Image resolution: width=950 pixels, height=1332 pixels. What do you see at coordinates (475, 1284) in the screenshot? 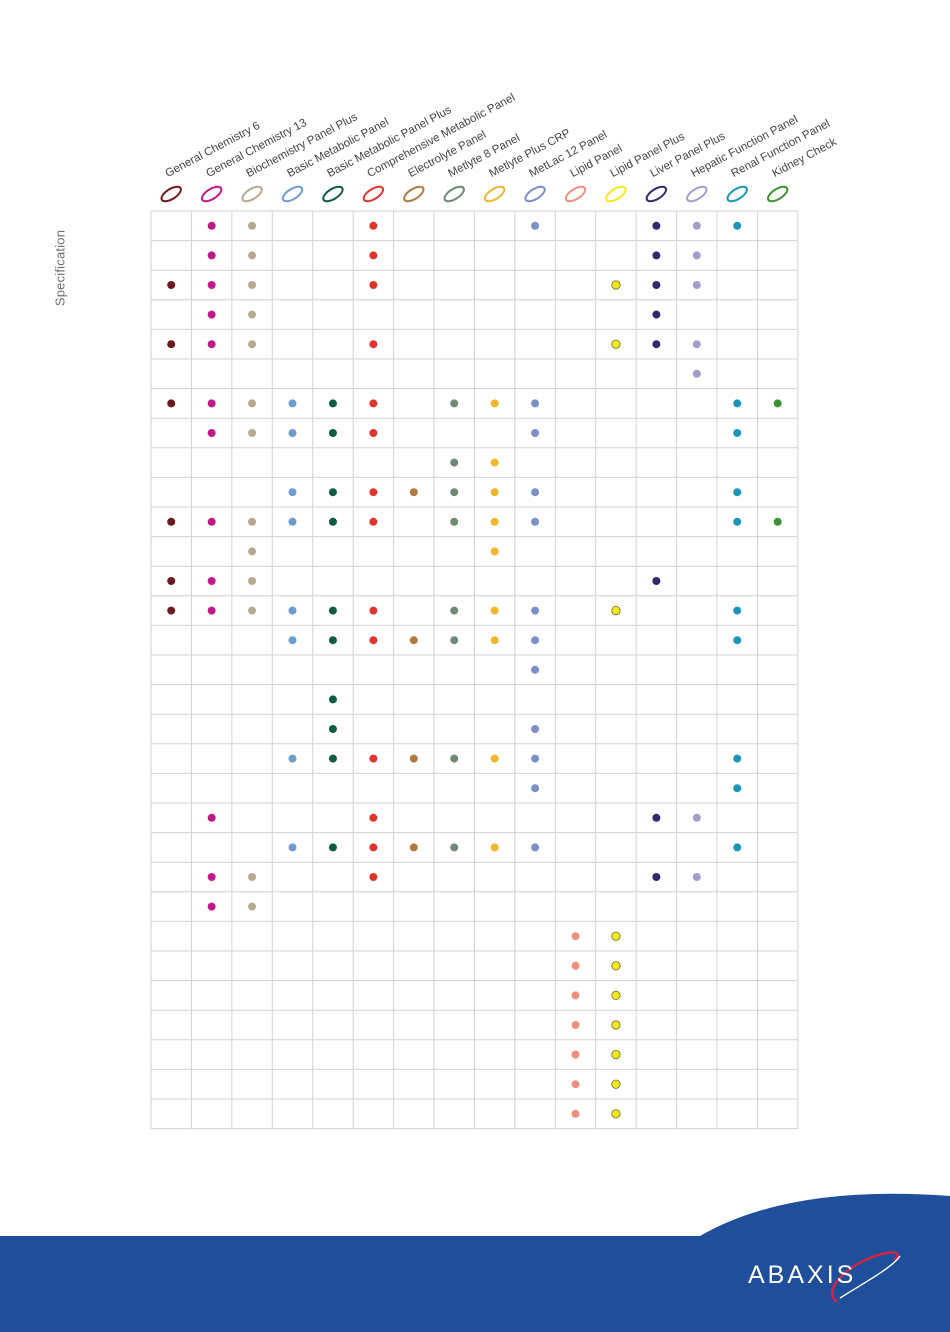
I see `footer-band` at bounding box center [475, 1284].